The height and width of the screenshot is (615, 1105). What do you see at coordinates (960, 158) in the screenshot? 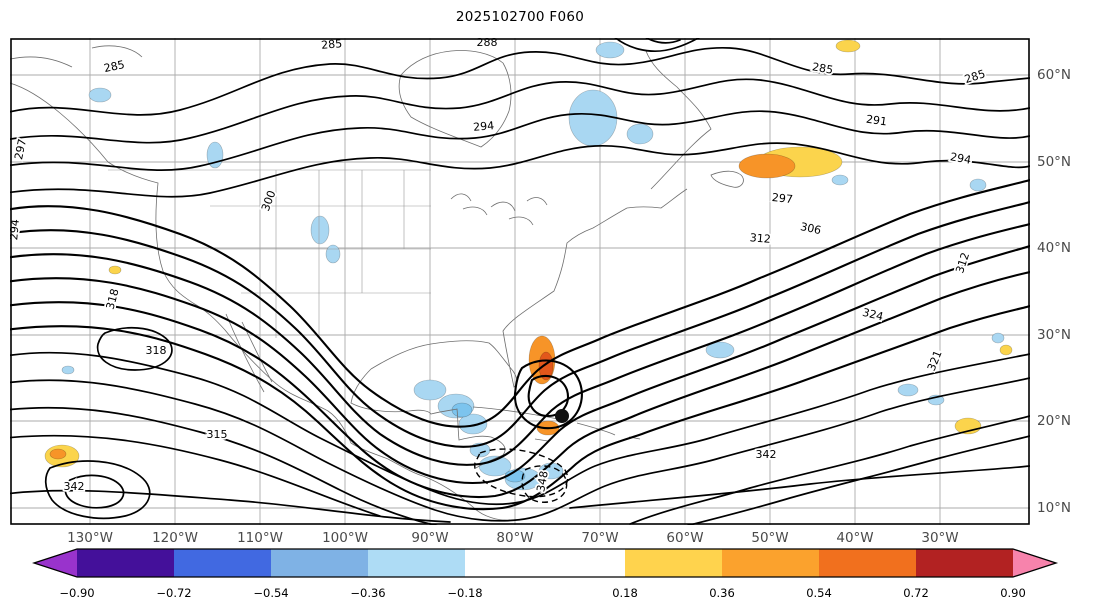
I see `contour-label: 294` at bounding box center [960, 158].